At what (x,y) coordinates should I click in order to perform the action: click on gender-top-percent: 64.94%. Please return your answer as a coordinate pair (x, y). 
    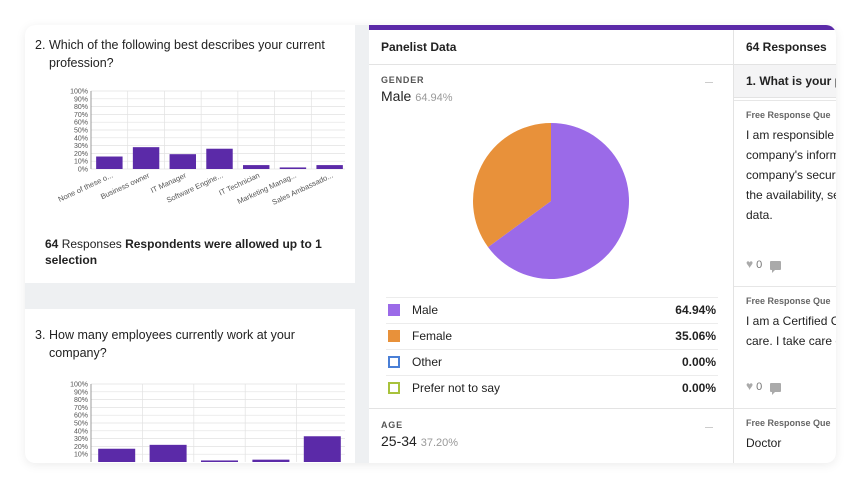
    Looking at the image, I should click on (434, 98).